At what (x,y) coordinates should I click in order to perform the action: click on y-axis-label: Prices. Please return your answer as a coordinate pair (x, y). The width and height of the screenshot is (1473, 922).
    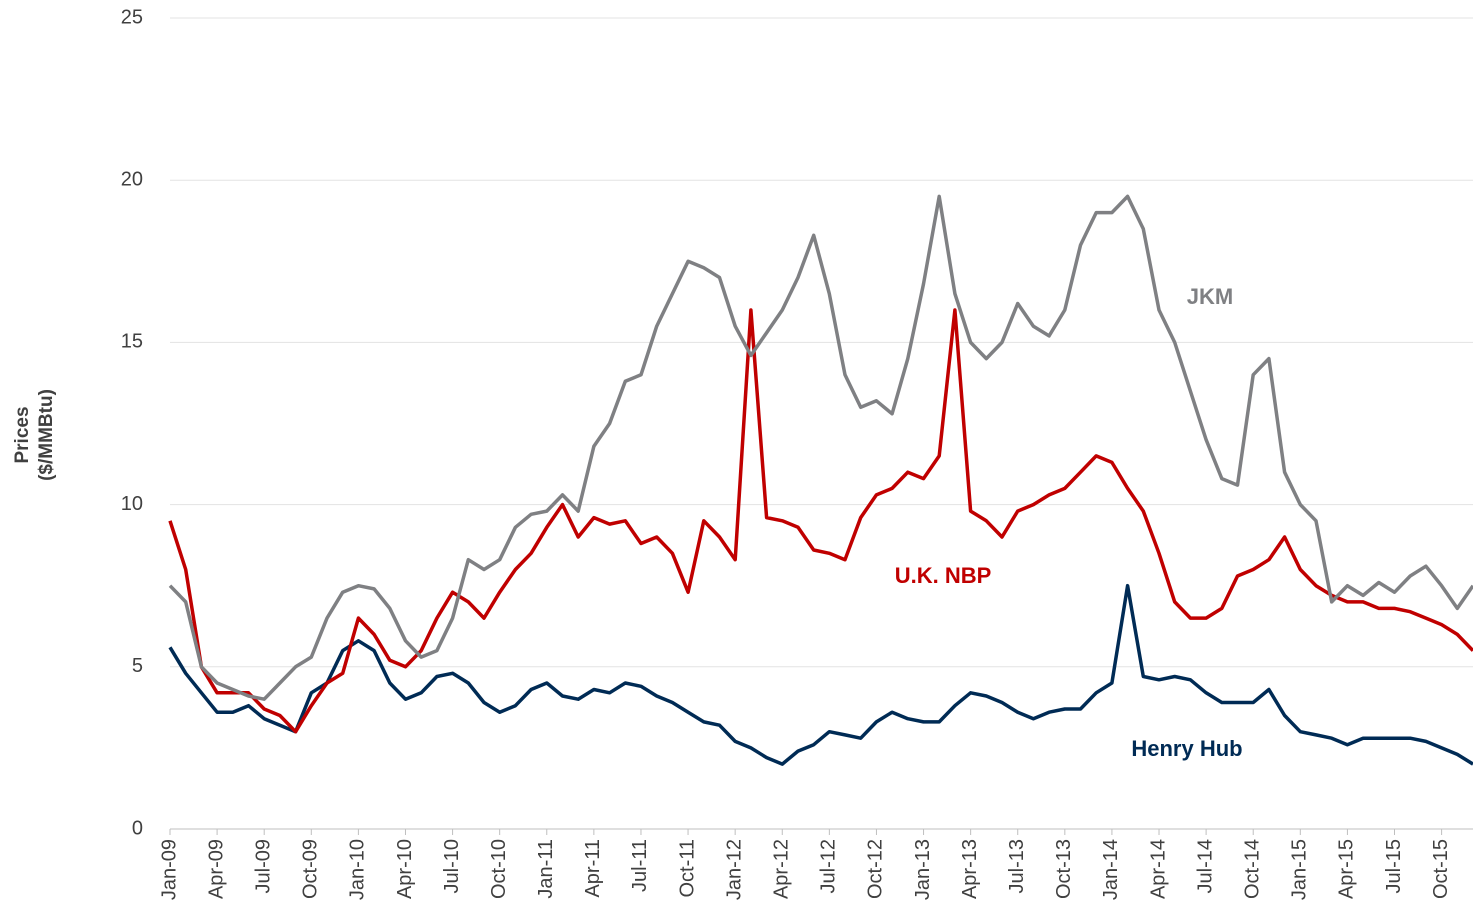
    Looking at the image, I should click on (22, 434).